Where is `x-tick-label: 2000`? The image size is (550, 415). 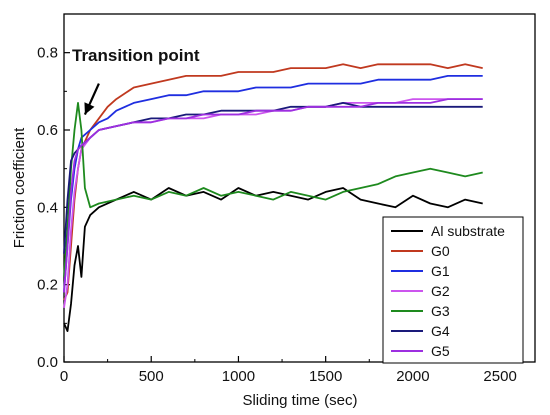 x-tick-label: 2000 is located at coordinates (412, 376).